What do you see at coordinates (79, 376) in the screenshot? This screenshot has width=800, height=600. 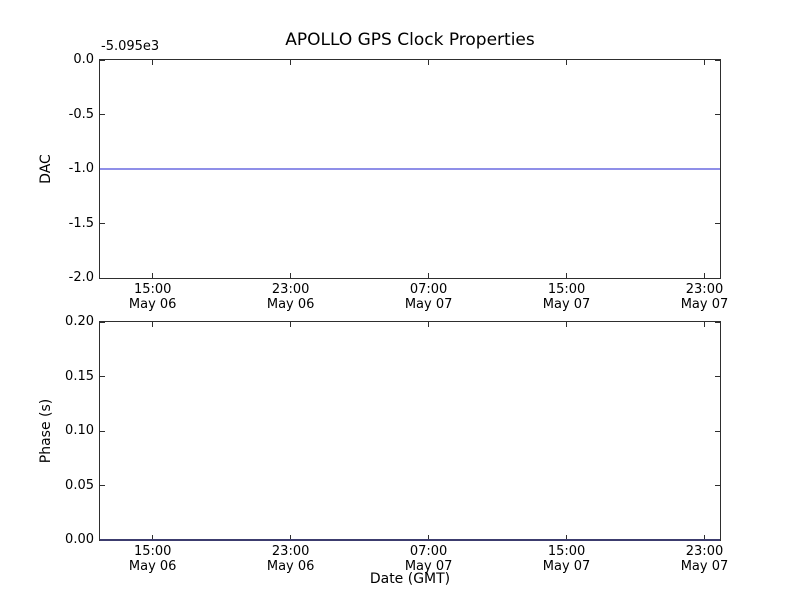 I see `y-tick-label: 0.15` at bounding box center [79, 376].